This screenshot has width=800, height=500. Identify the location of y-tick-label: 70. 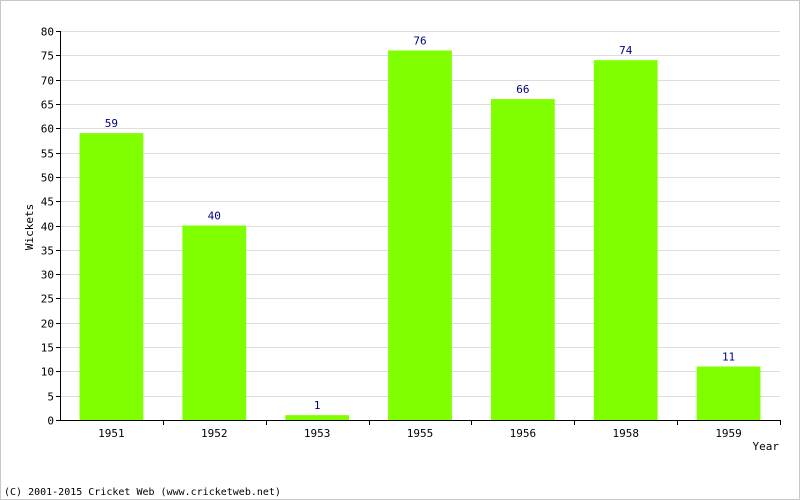
(47, 81).